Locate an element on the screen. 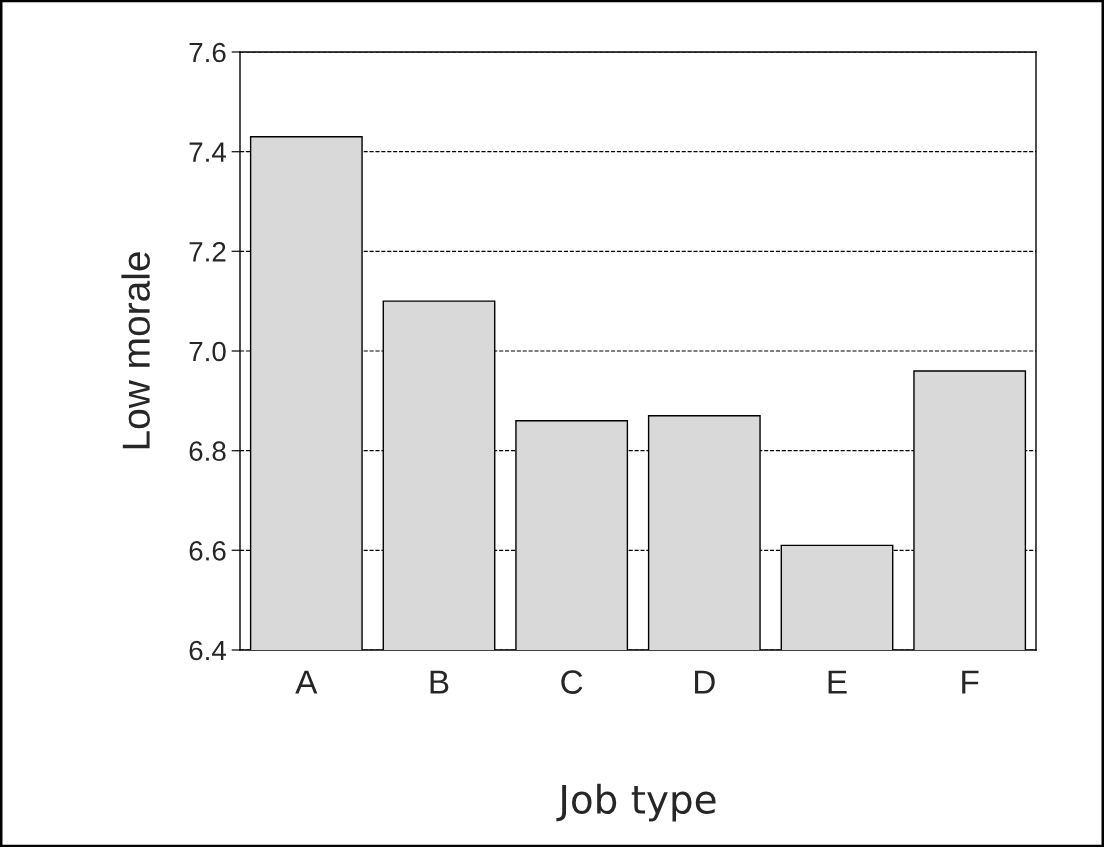 This screenshot has height=847, width=1104. x-tick-label: E is located at coordinates (837, 682).